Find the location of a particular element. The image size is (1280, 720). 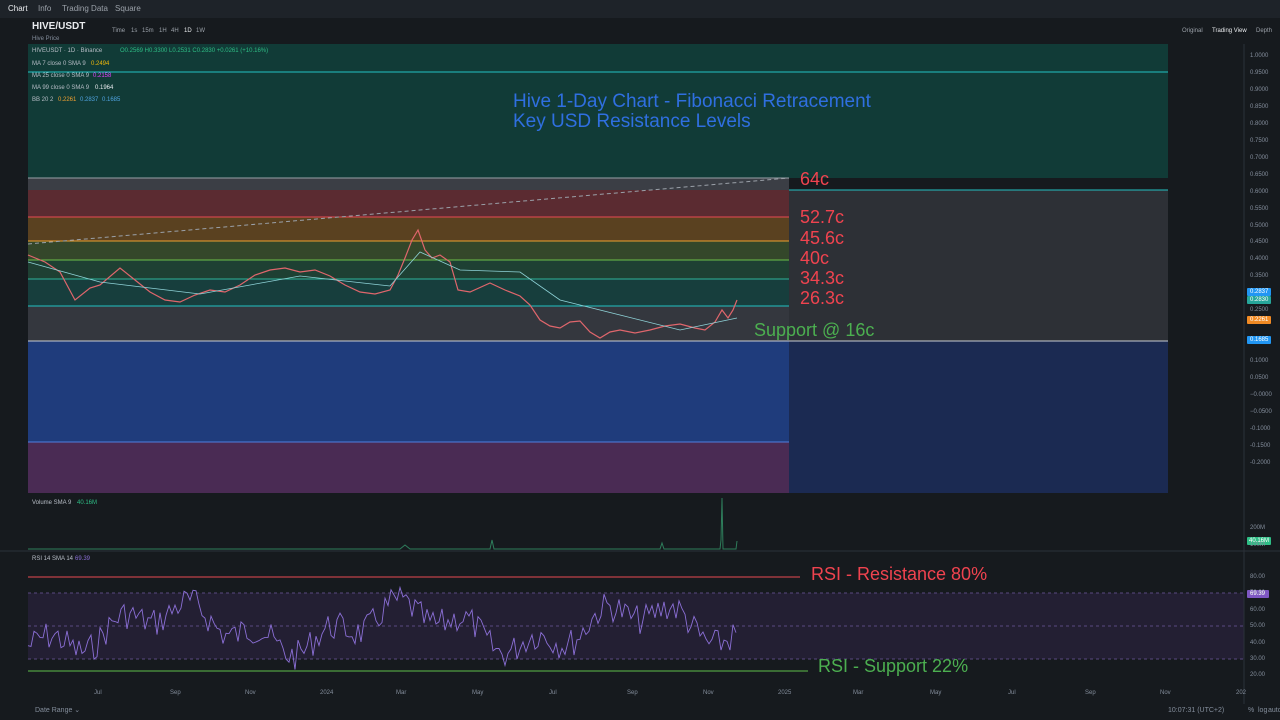

scale-option: % is located at coordinates (1251, 710).